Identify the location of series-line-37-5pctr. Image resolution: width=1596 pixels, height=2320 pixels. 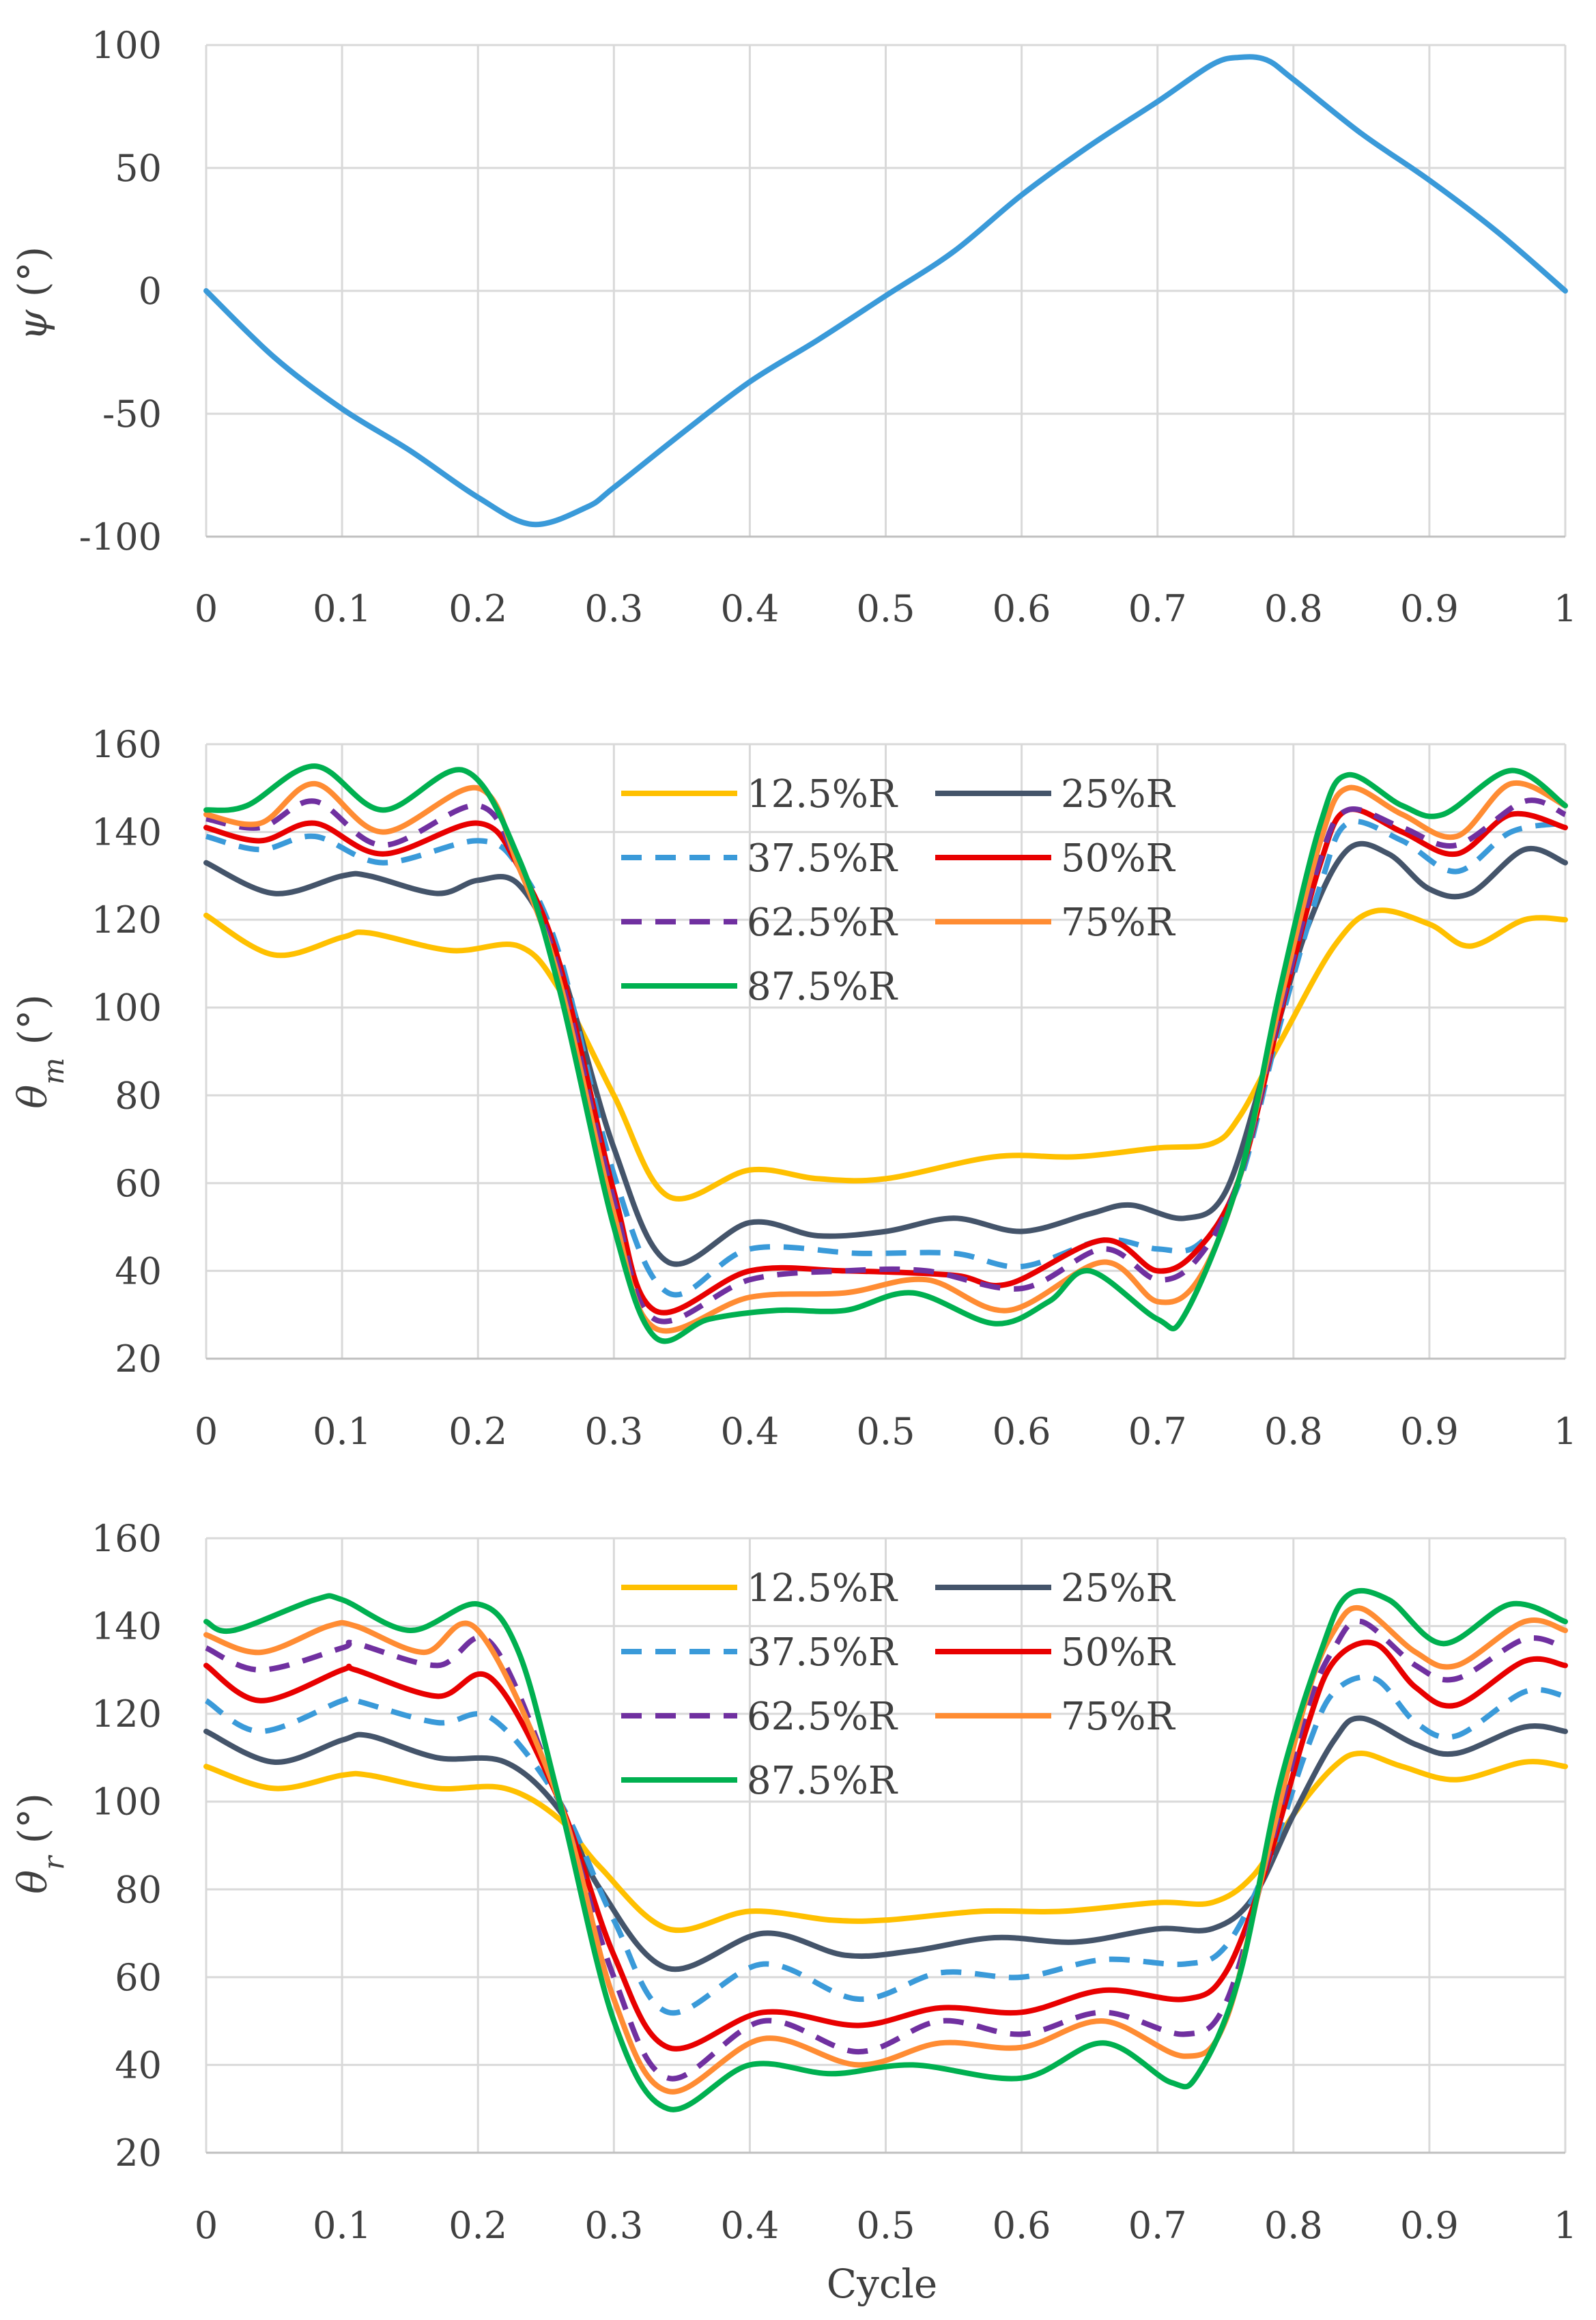
(885, 1845).